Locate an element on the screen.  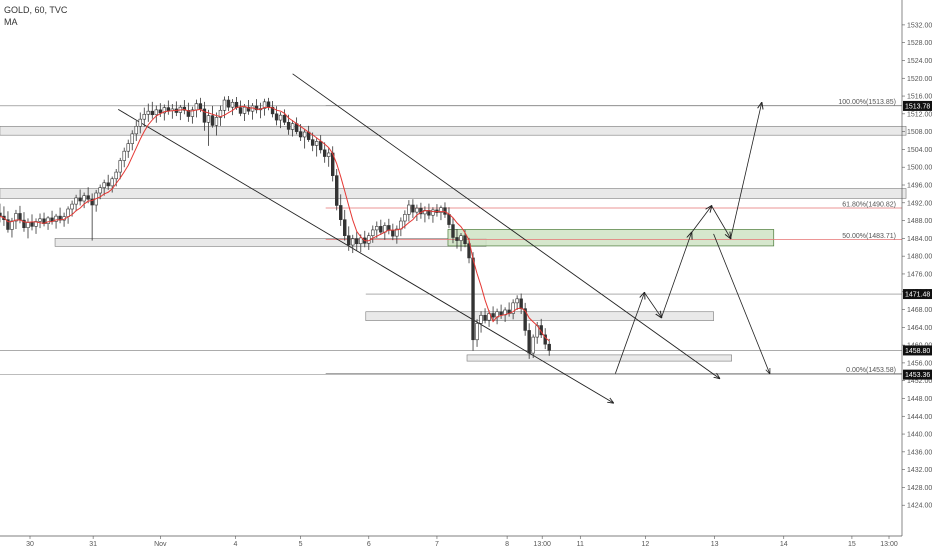
fib-label: 100.00%(1513.85) is located at coordinates (867, 102).